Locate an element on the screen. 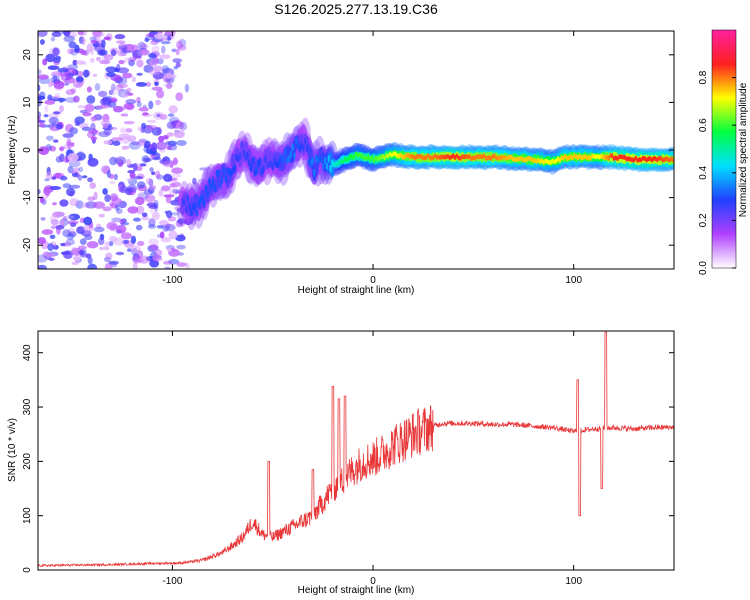 The width and height of the screenshot is (750, 600). spectrogram-noise-cloud is located at coordinates (123, 150).